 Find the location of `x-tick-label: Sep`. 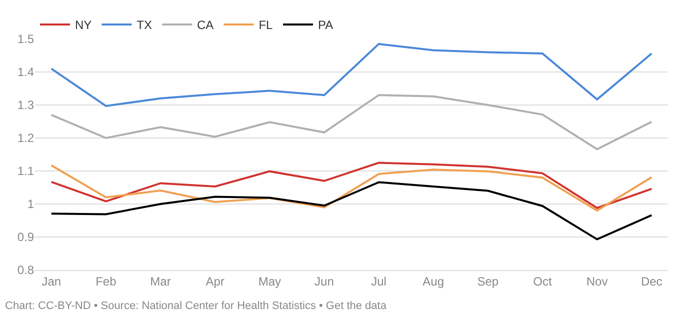

x-tick-label: Sep is located at coordinates (488, 281).